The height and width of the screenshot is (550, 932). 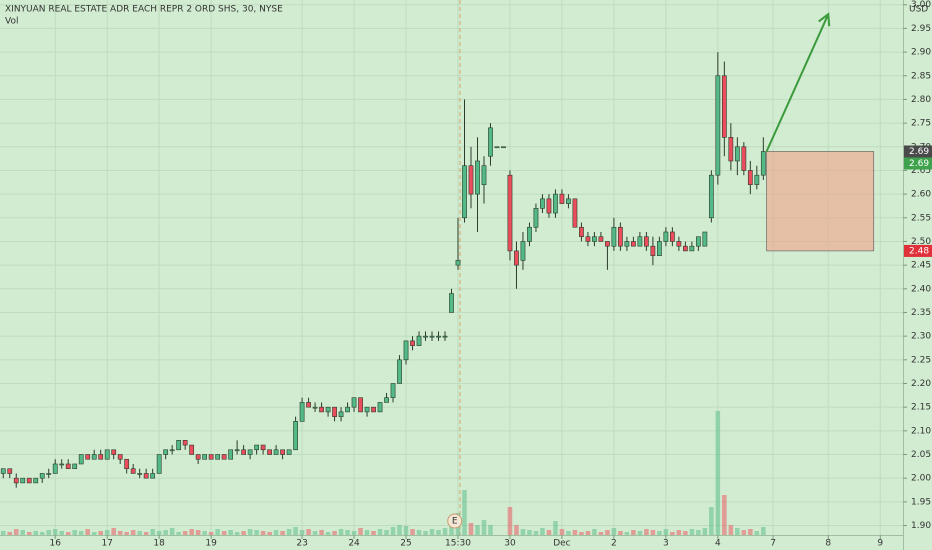 I want to click on y-tick-label: 2.25, so click(x=921, y=360).